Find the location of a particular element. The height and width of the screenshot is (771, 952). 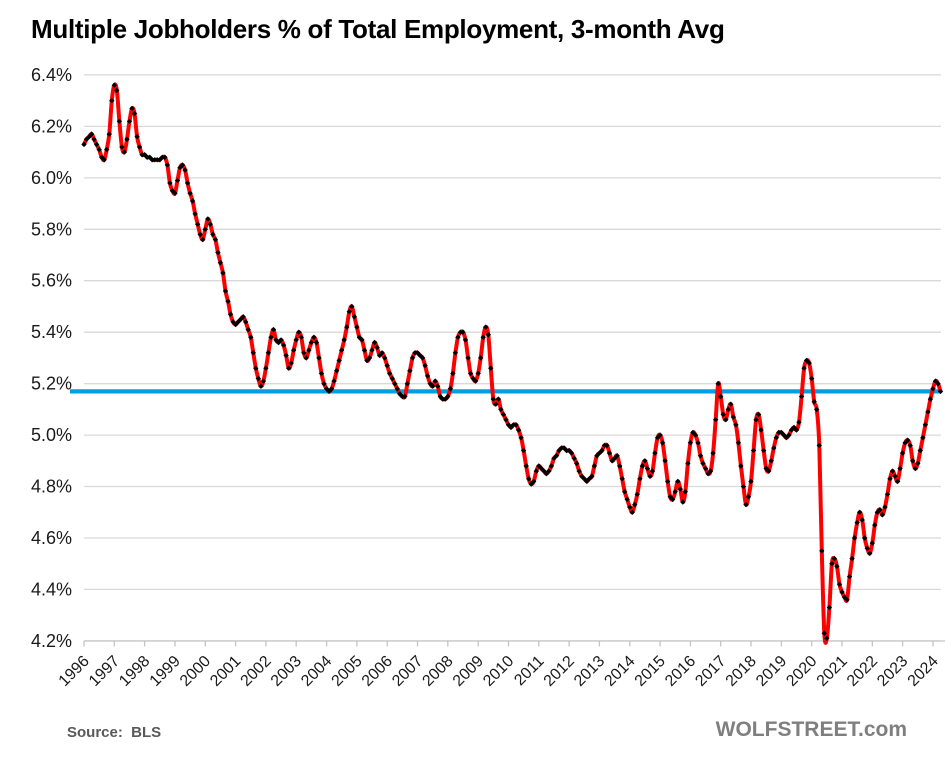

x-tick-label: 2008 is located at coordinates (437, 671).